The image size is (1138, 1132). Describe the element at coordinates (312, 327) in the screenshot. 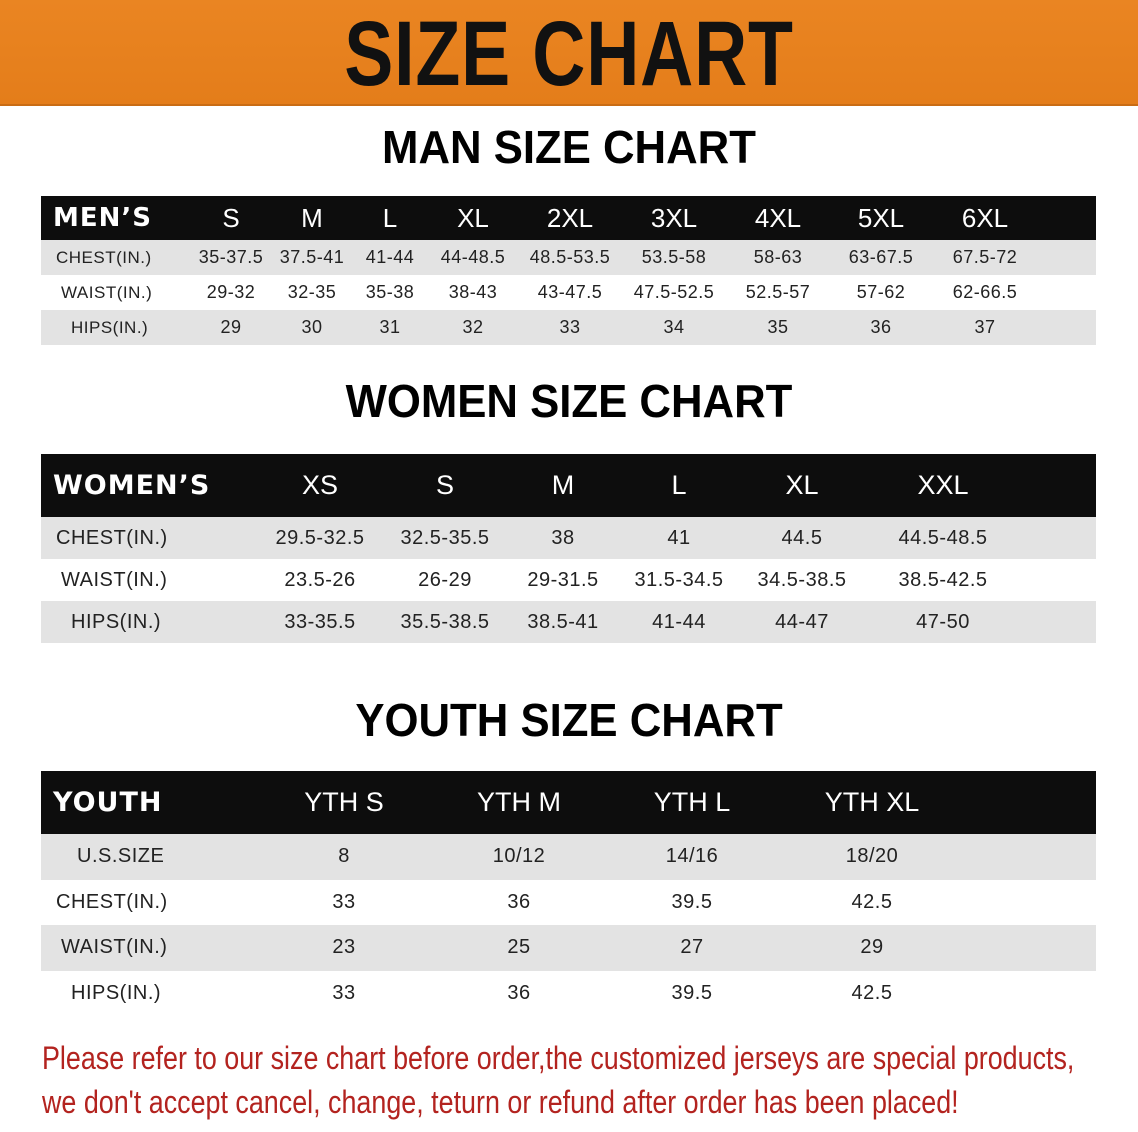

I see `measurement-value: 30` at that location.